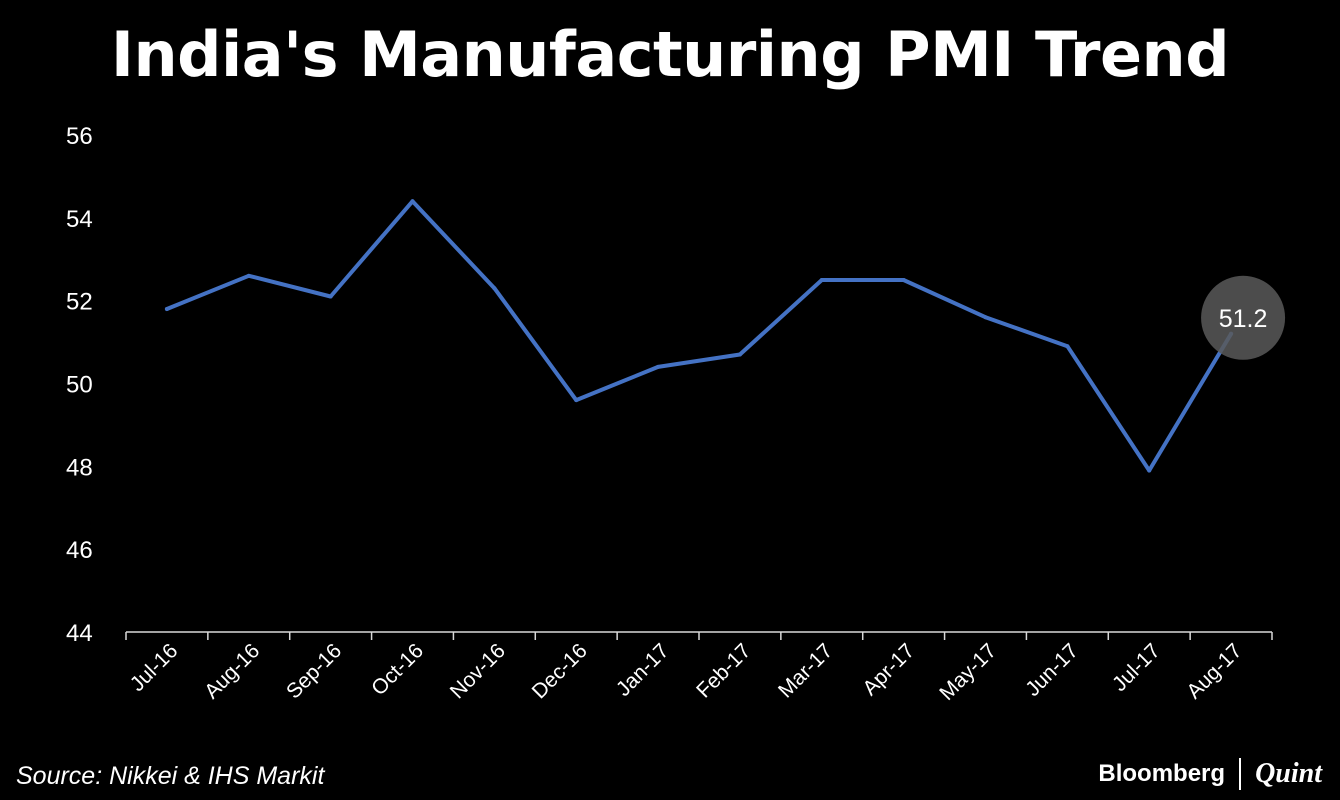  What do you see at coordinates (154, 667) in the screenshot?
I see `x-tick-label: Jul-16` at bounding box center [154, 667].